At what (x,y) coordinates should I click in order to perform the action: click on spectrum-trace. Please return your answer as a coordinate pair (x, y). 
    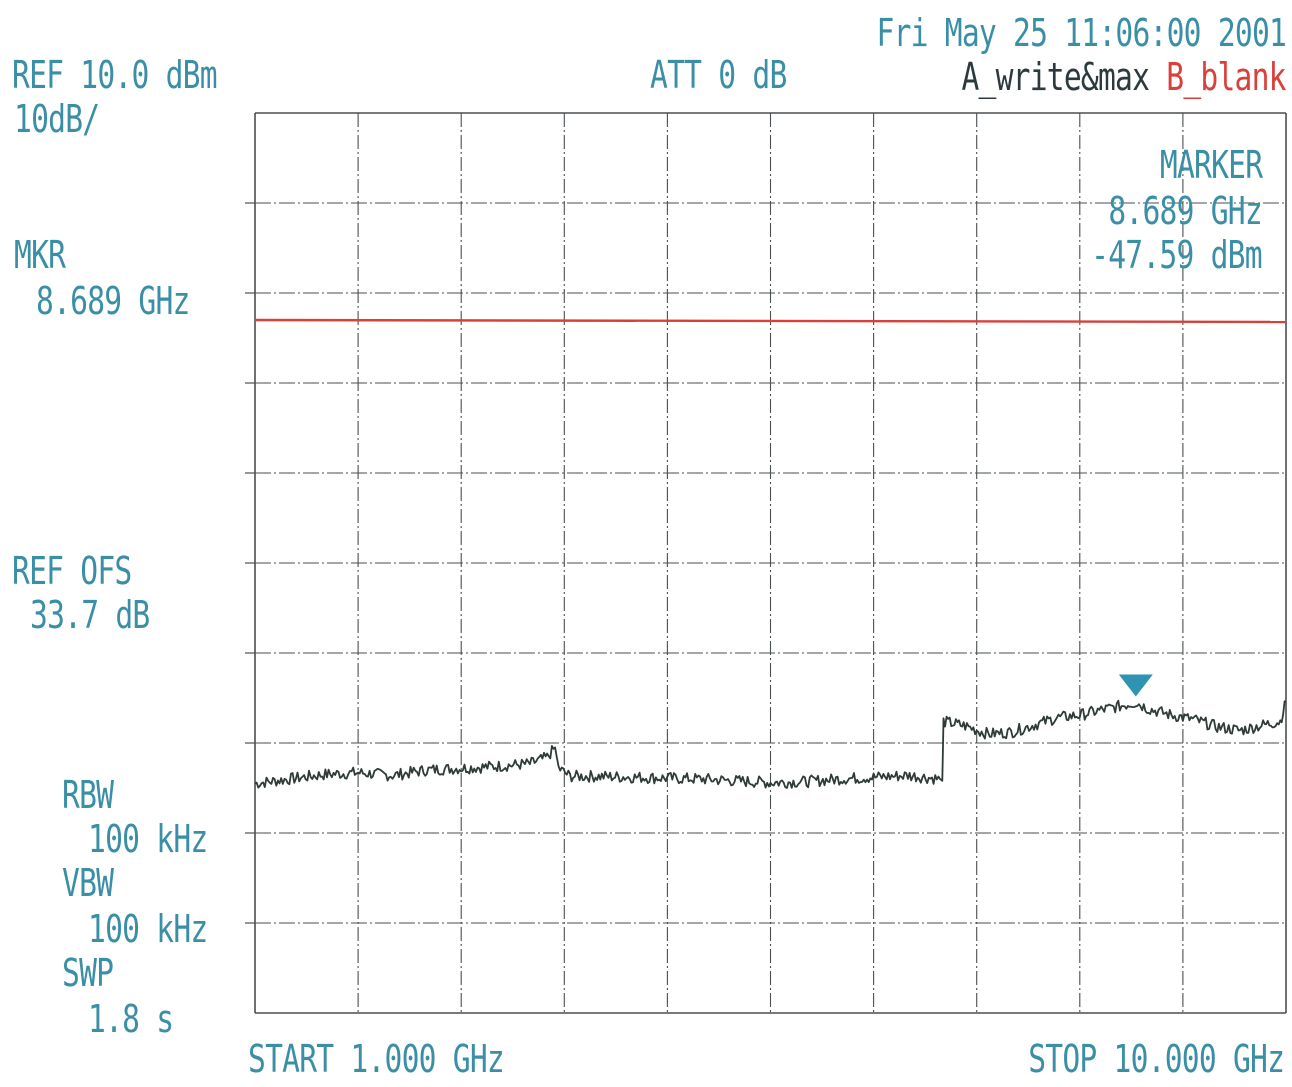
    Looking at the image, I should click on (770, 744).